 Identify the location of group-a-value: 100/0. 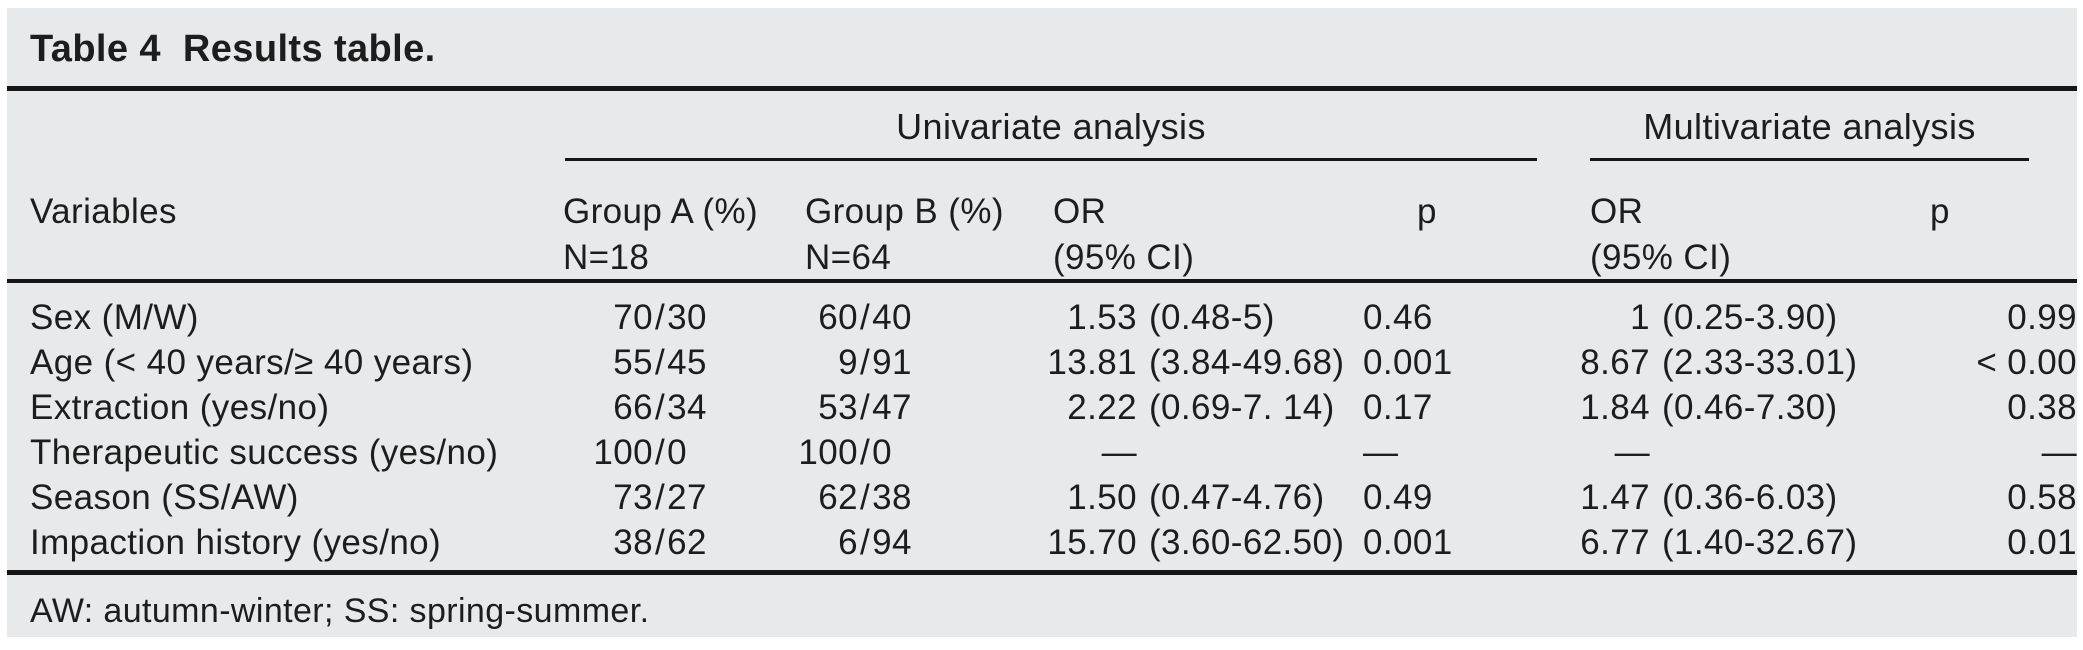
(638, 452).